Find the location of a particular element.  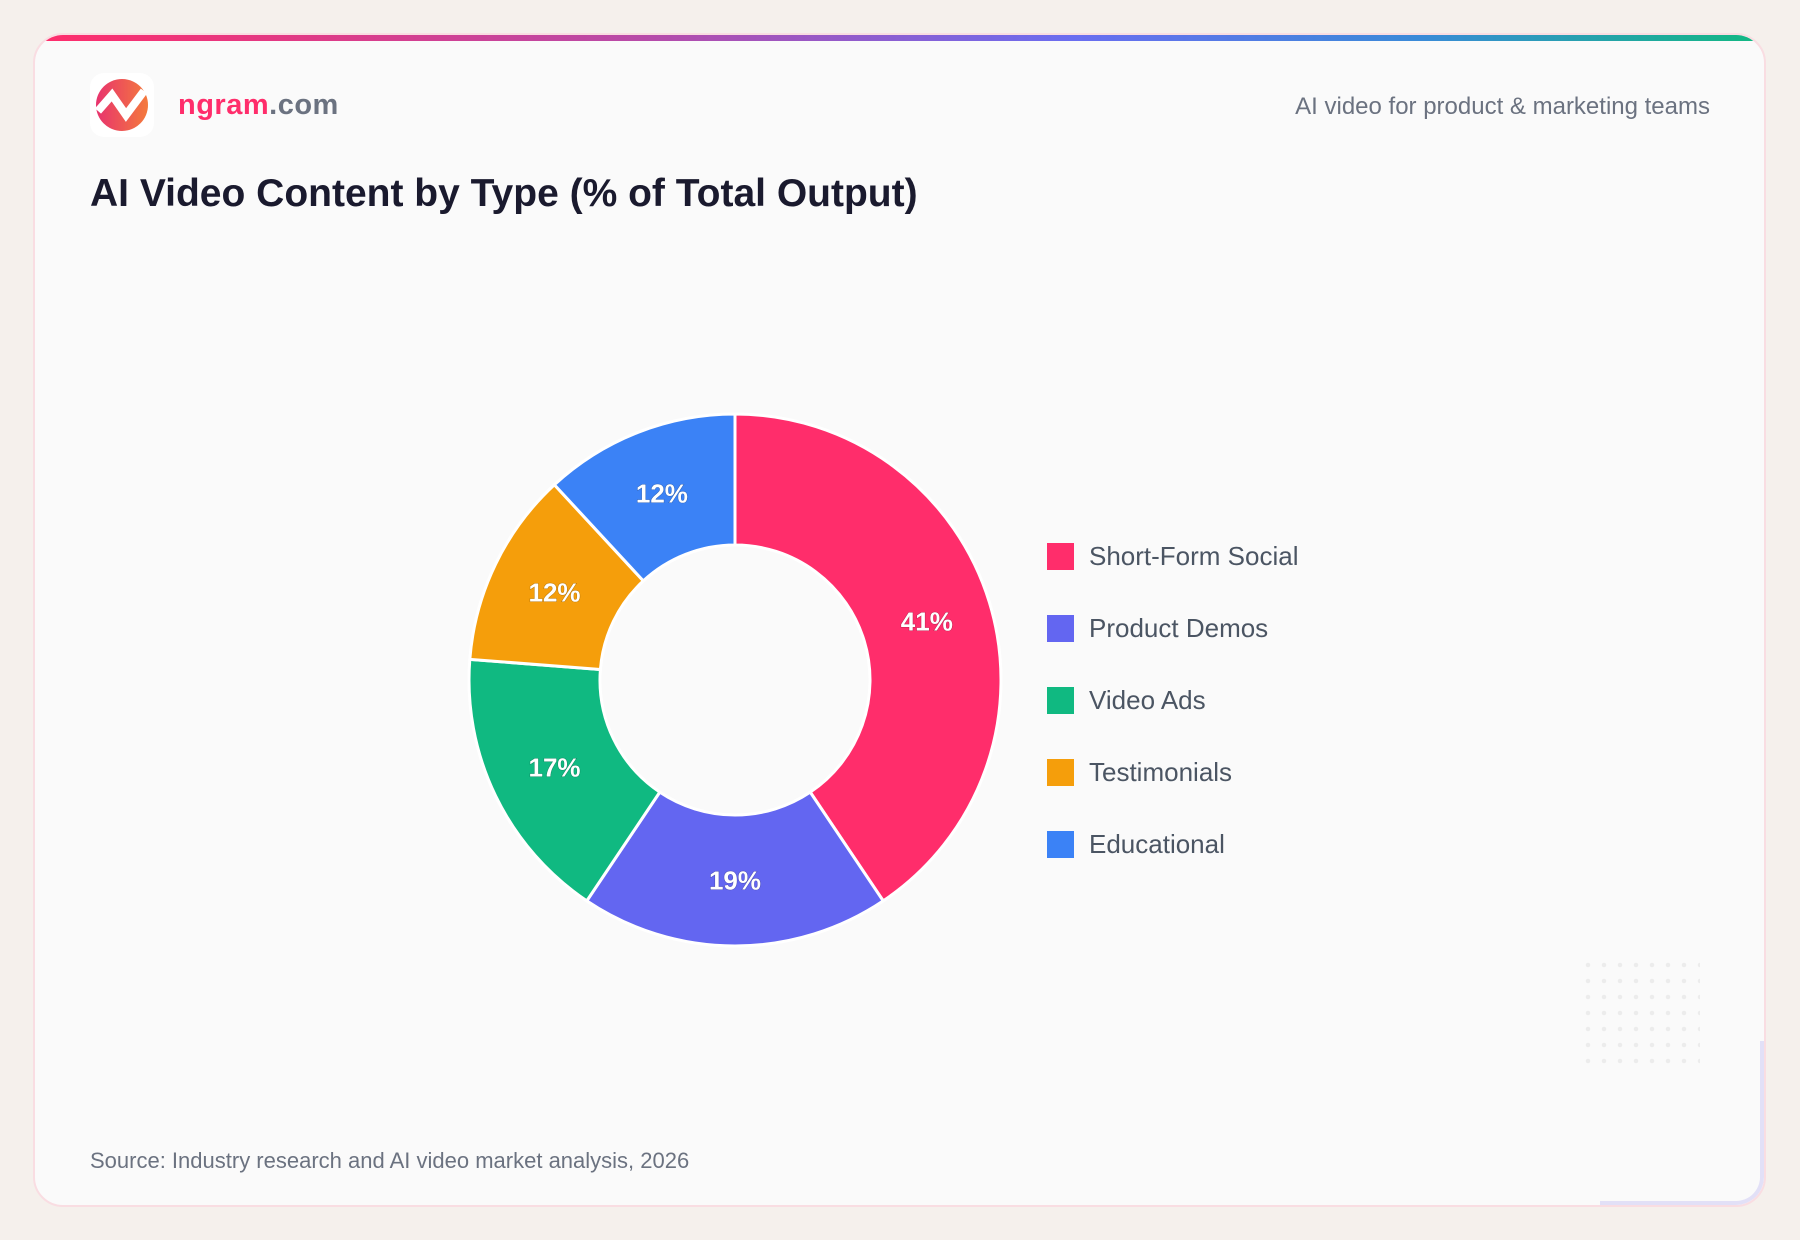

dot-pattern is located at coordinates (1640, 1014).